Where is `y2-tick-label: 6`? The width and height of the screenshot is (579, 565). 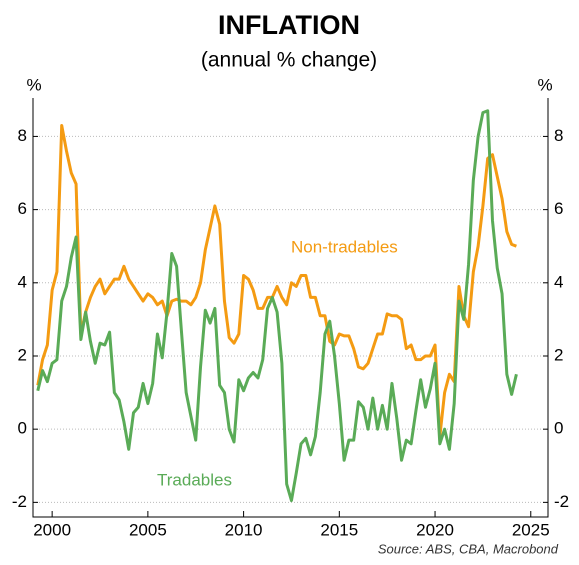
y2-tick-label: 6 is located at coordinates (558, 208).